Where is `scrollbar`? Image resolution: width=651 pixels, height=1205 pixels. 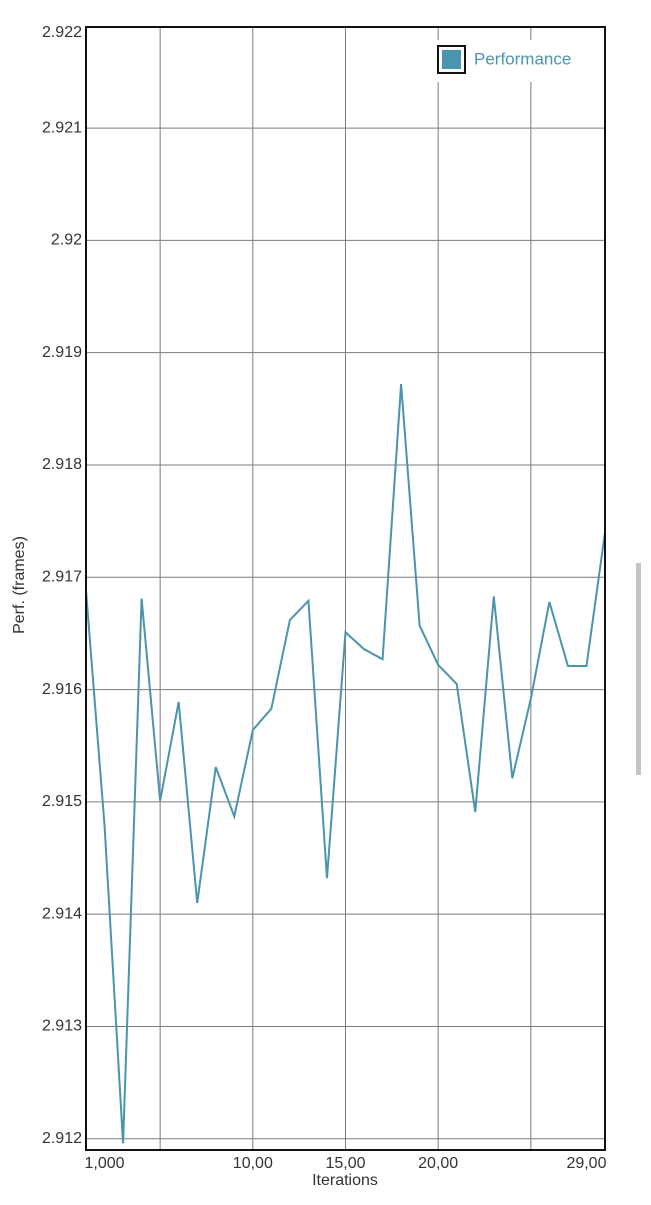
scrollbar is located at coordinates (638, 669).